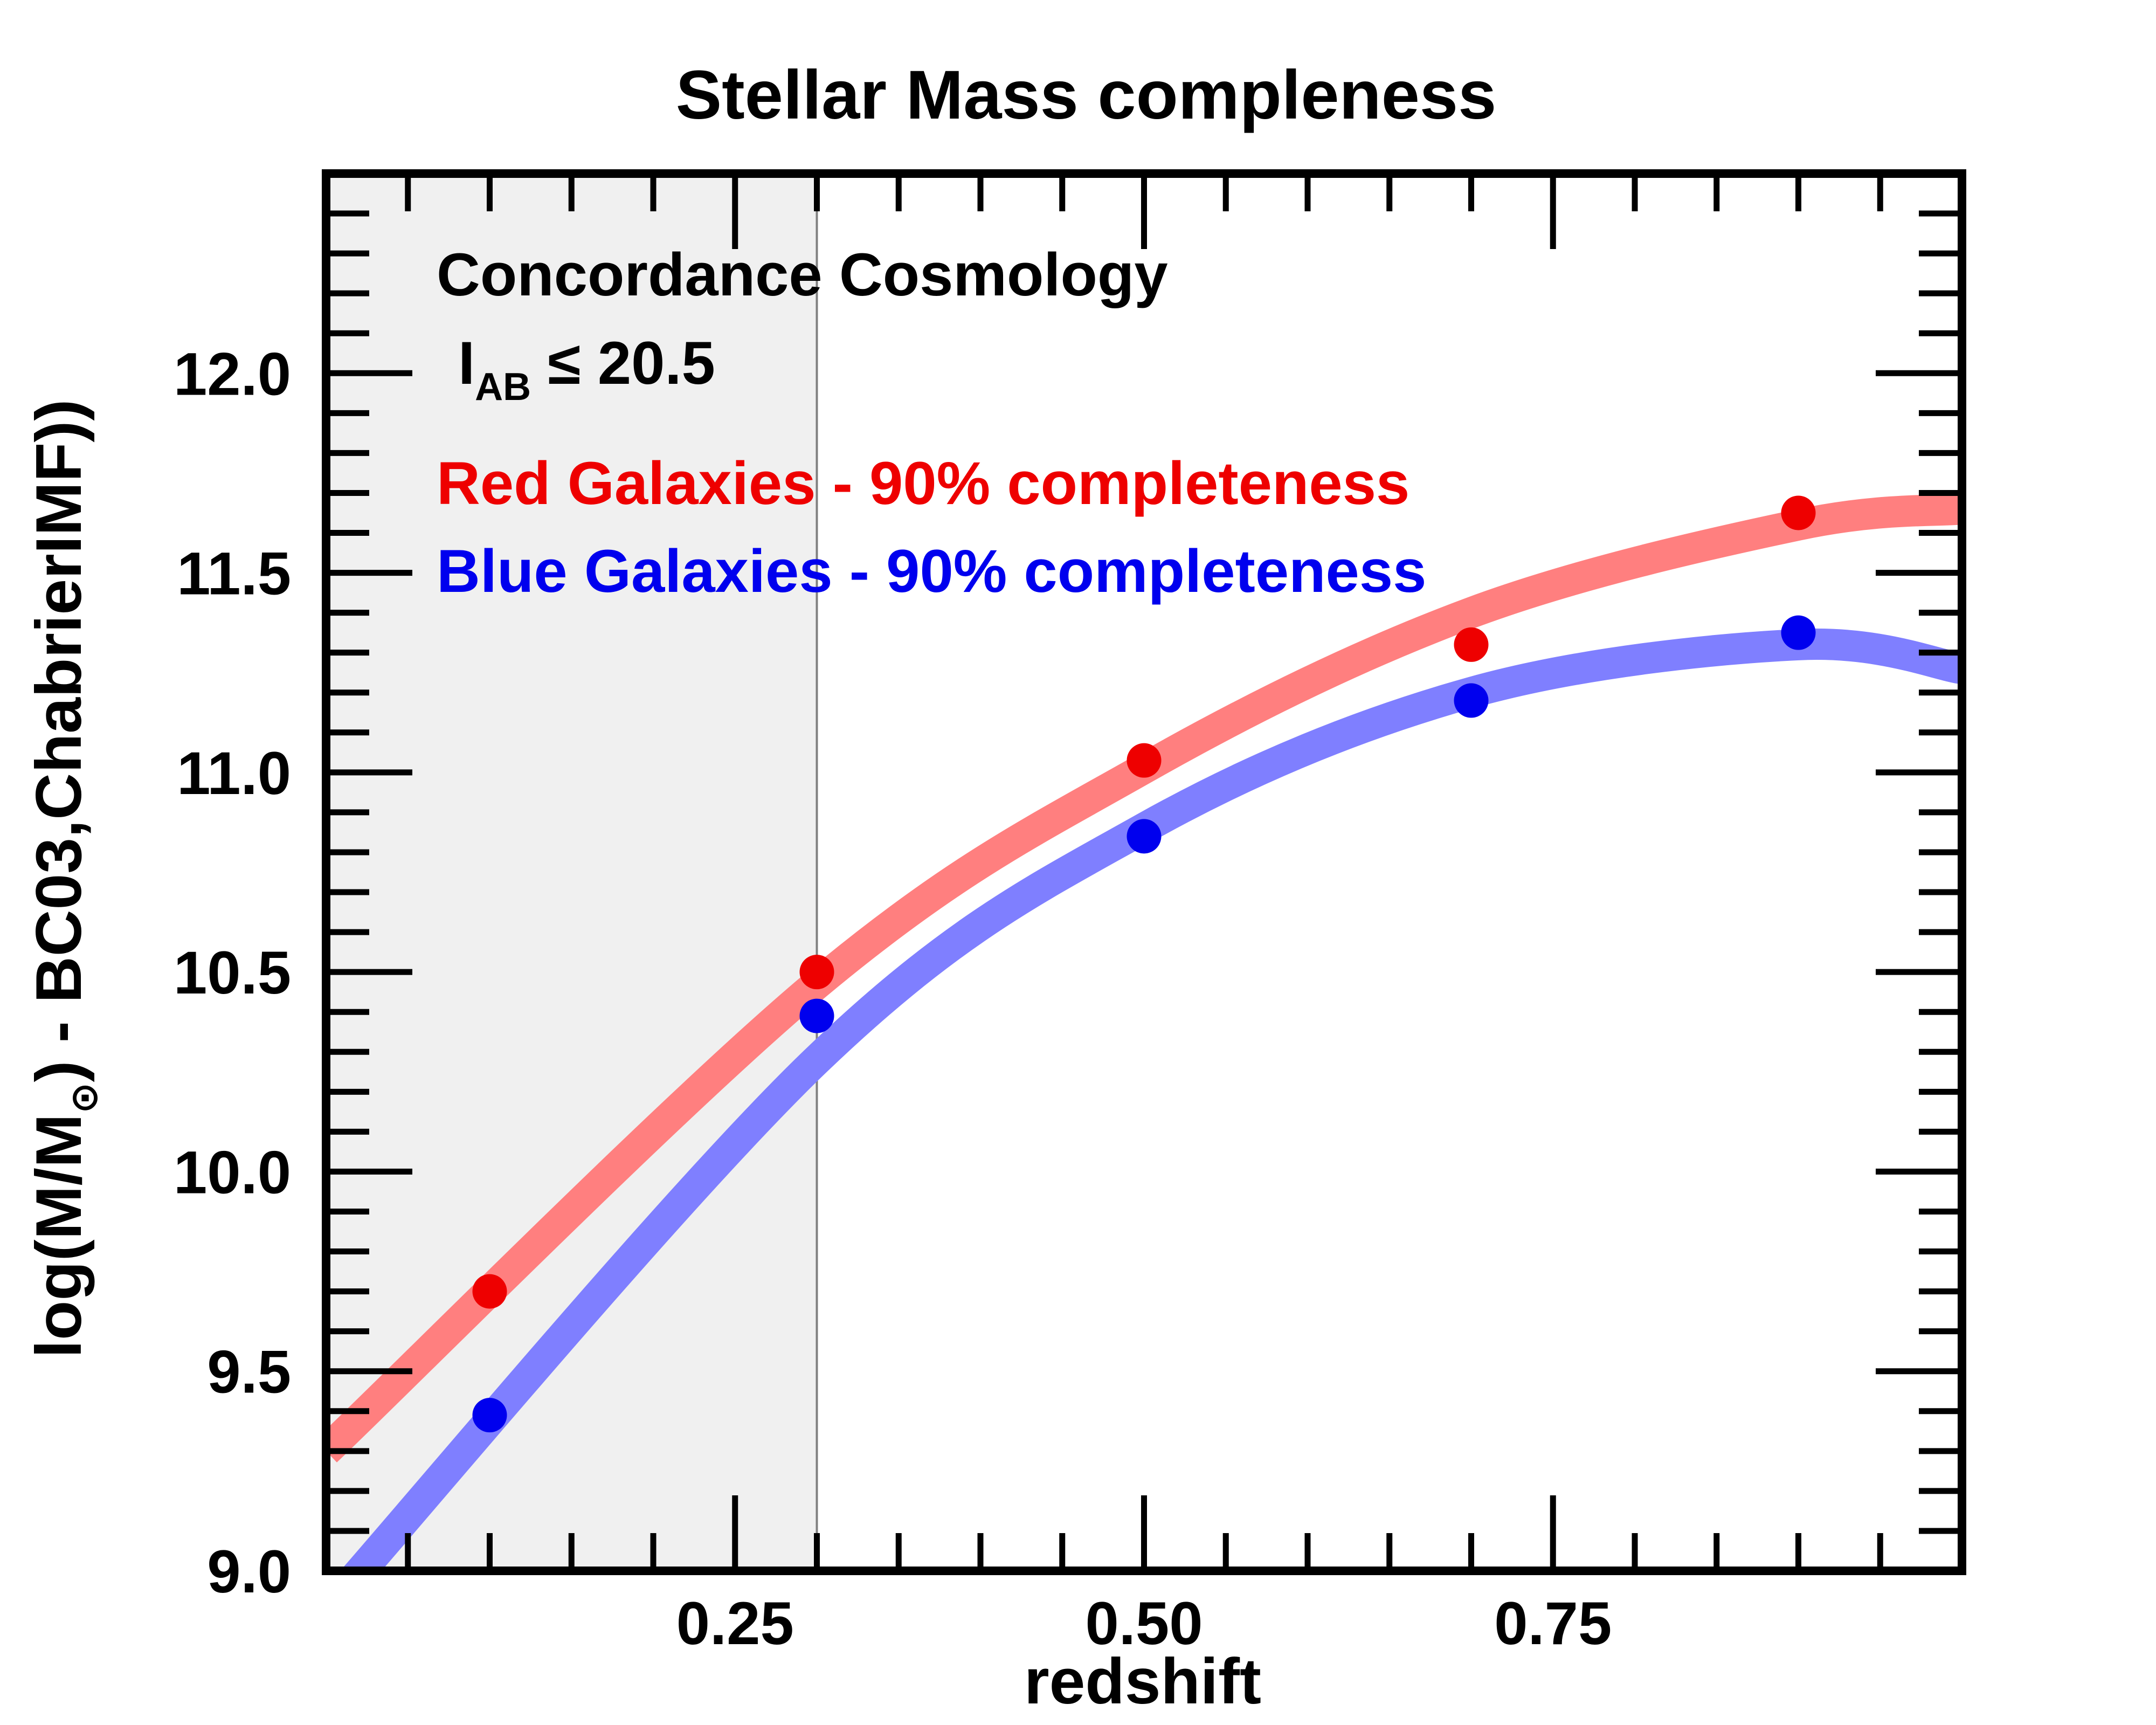 The image size is (2156, 1725). I want to click on y-axis-label-suffix: ) - BC03,ChabrierIMF)), so click(59, 740).